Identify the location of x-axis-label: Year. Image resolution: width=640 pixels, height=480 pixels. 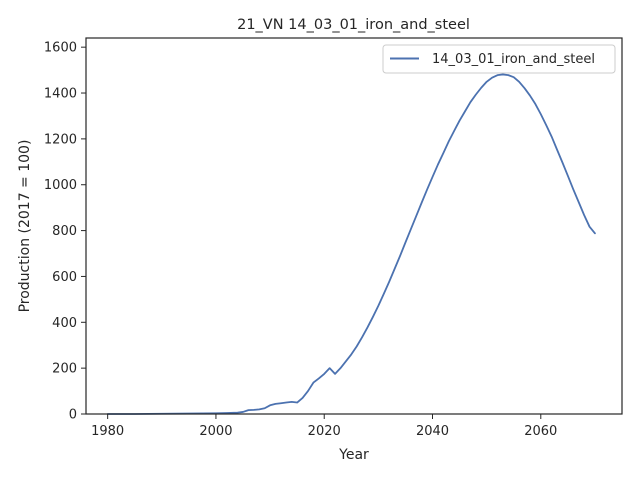
(353, 455).